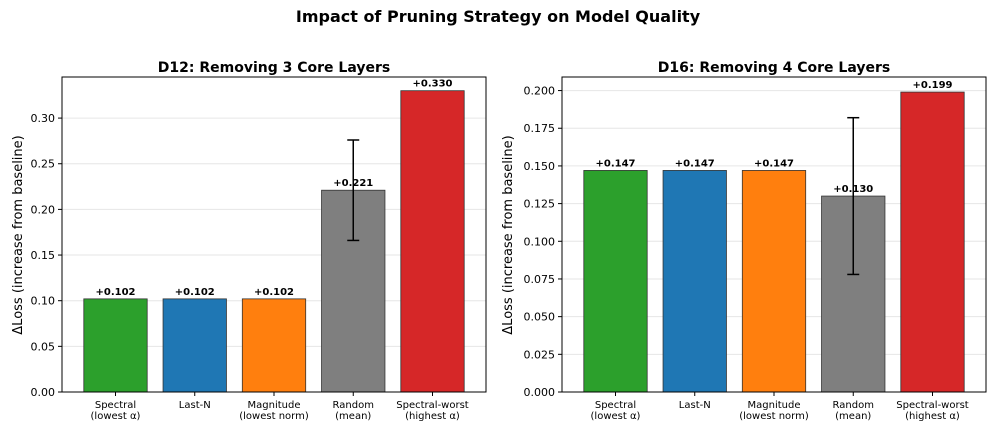  What do you see at coordinates (853, 189) in the screenshot?
I see `data-label: +0.130` at bounding box center [853, 189].